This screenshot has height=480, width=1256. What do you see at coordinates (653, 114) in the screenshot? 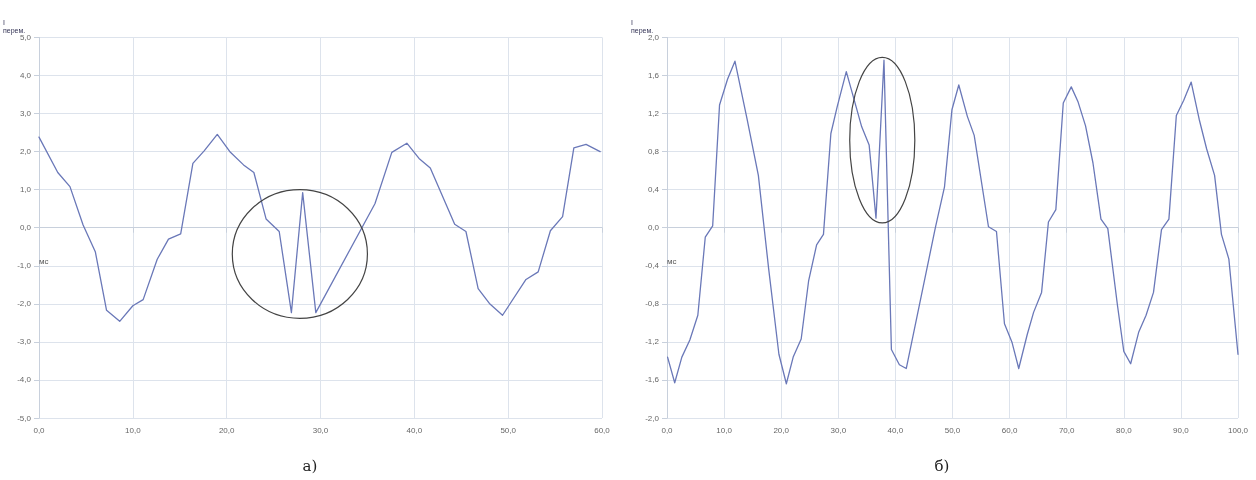
I see `y-tick-label: 1,2` at bounding box center [653, 114].